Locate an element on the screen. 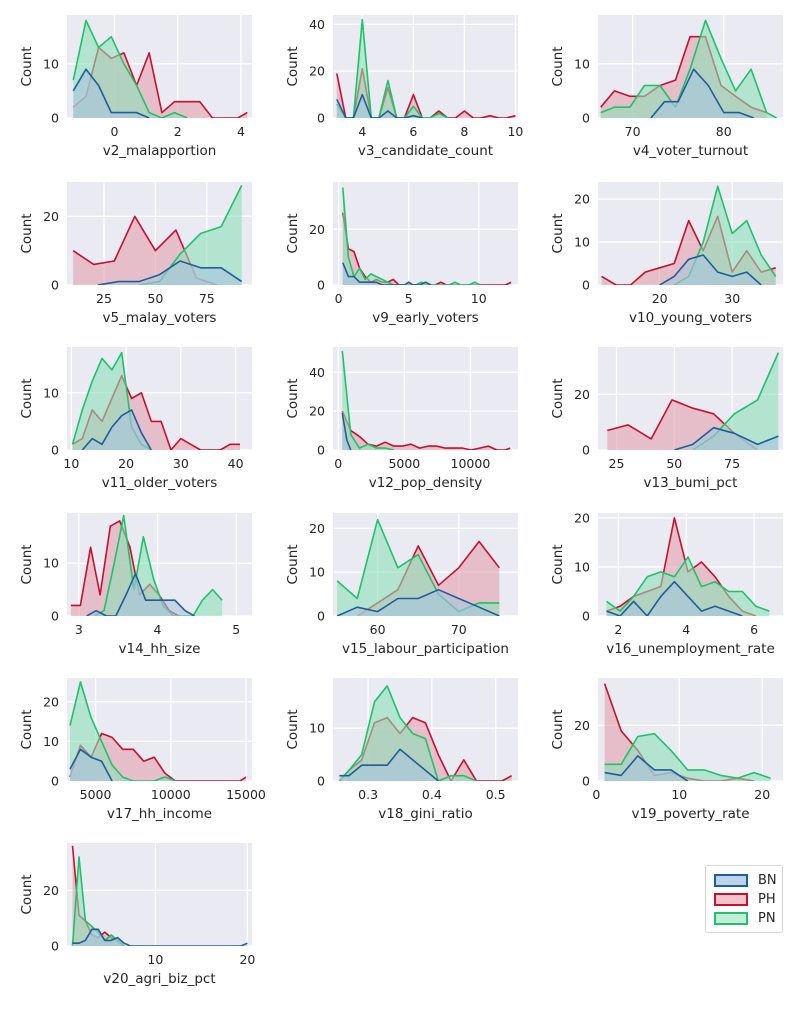 The image size is (797, 1024). x-tick-label: 60 is located at coordinates (378, 629).